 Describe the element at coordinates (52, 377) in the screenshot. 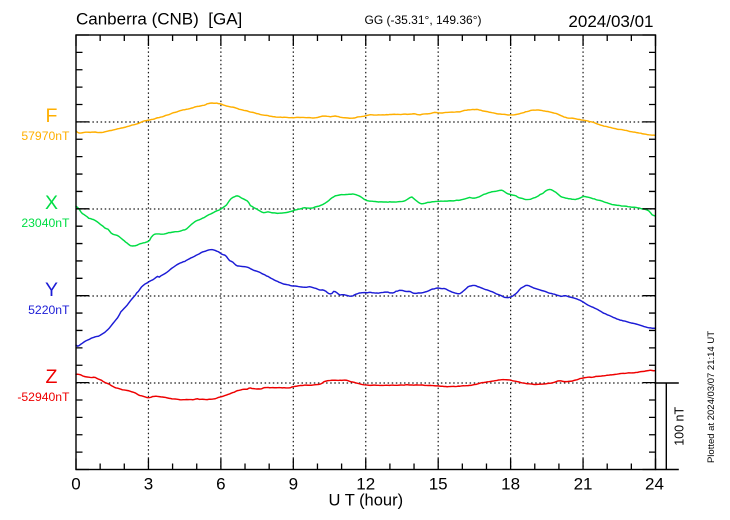

I see `svg-text: Z` at that location.